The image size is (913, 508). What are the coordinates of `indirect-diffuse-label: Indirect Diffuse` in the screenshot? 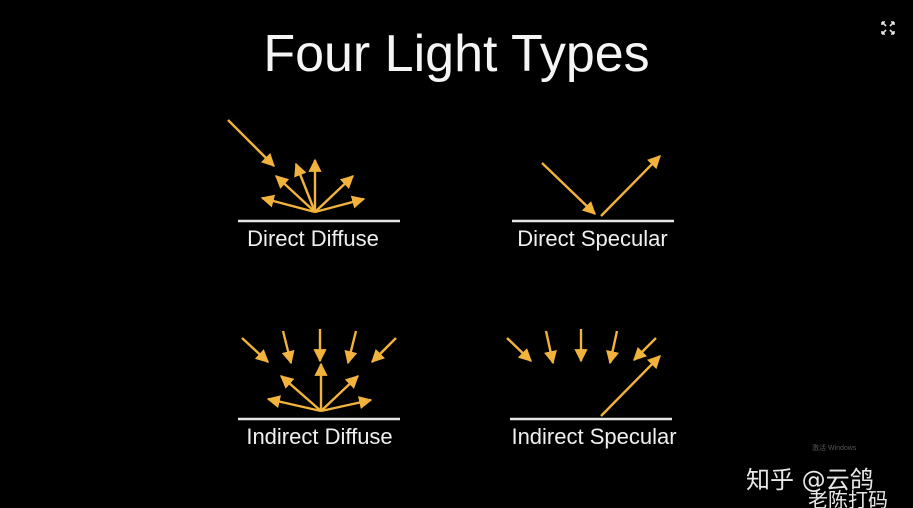 It's located at (319, 436).